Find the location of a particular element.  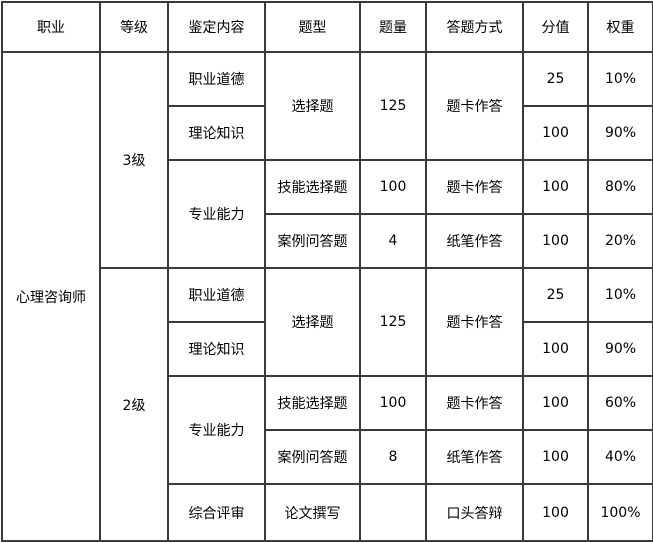

column-header-question-type: 题型 is located at coordinates (312, 27).